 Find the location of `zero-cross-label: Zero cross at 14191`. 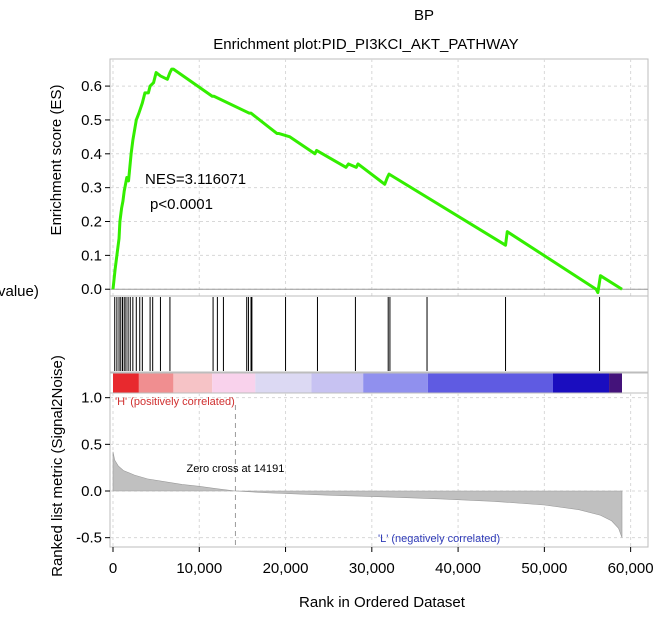

zero-cross-label: Zero cross at 14191 is located at coordinates (236, 469).